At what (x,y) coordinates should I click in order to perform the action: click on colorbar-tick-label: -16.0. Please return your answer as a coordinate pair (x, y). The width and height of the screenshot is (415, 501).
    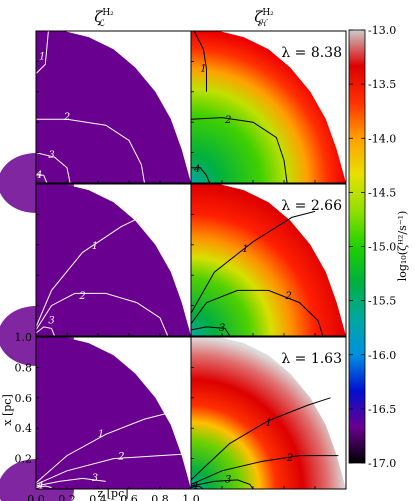
    Looking at the image, I should click on (382, 355).